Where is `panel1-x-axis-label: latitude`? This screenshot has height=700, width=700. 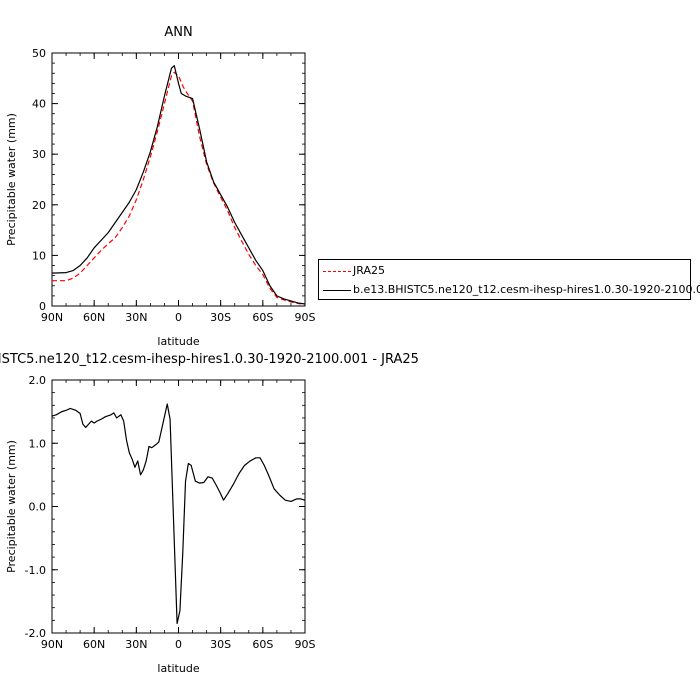 panel1-x-axis-label: latitude is located at coordinates (178, 341).